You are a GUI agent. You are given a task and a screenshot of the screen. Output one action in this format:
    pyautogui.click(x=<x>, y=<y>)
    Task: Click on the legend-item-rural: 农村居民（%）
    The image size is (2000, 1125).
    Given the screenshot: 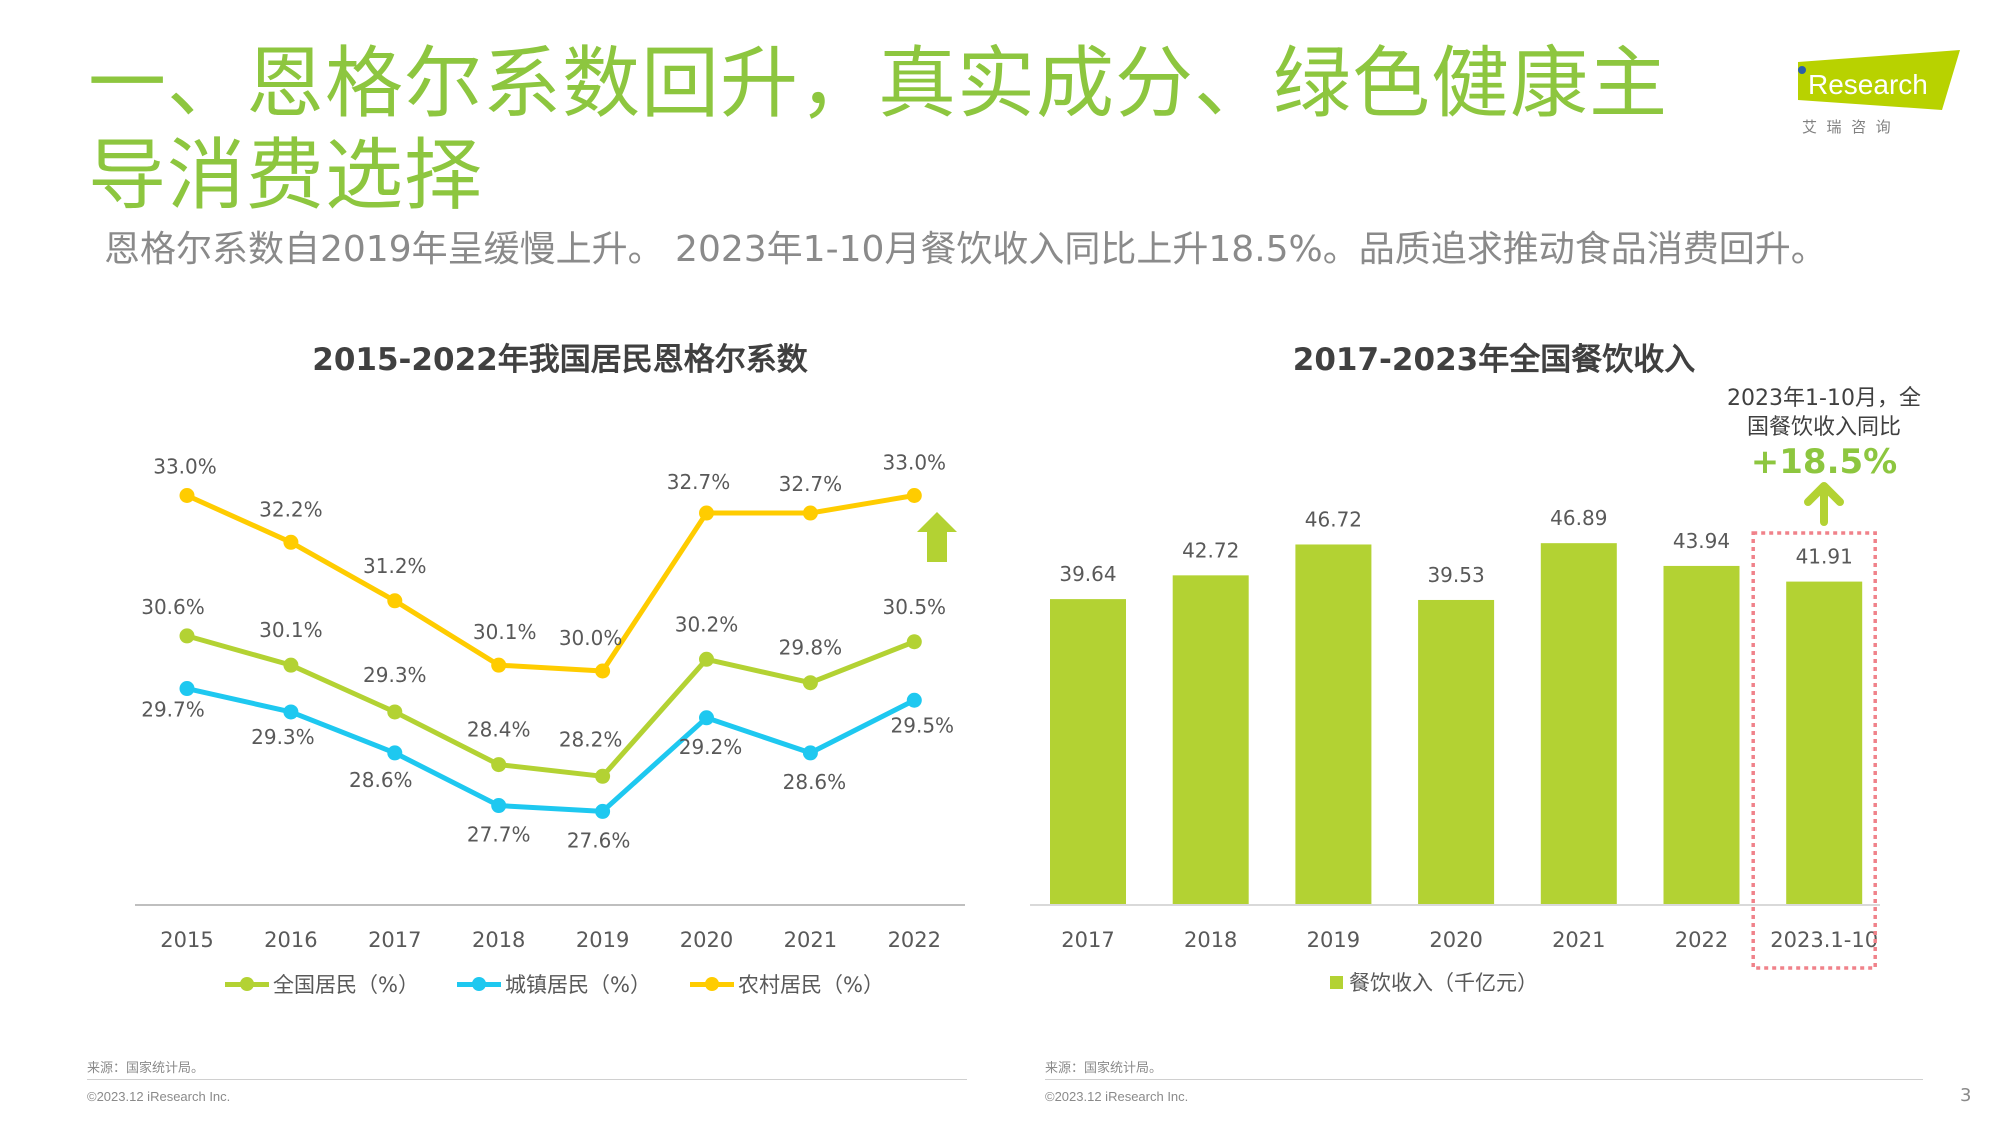 What is the action you would take?
    pyautogui.click(x=787, y=984)
    